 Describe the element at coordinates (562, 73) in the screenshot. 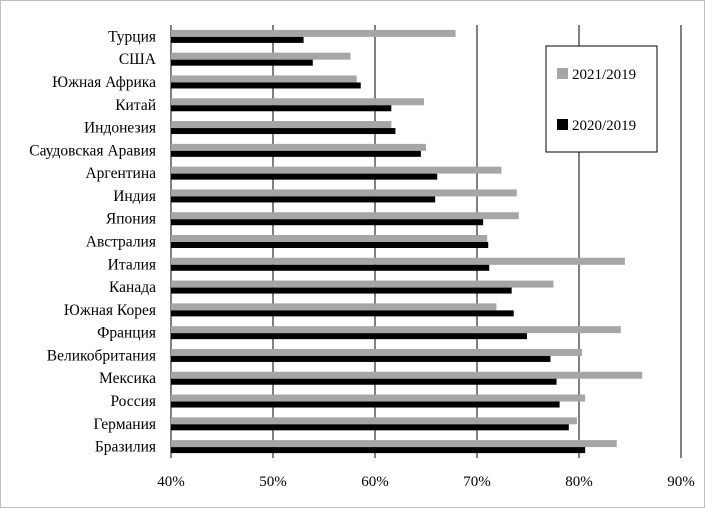

I see `legend-swatch-2021-2019` at that location.